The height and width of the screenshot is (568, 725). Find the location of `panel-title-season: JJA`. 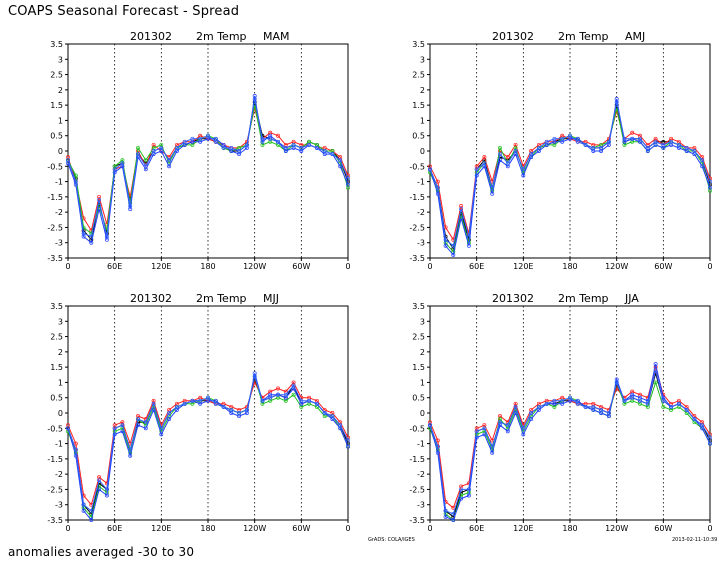

panel-title-season: JJA is located at coordinates (631, 298).